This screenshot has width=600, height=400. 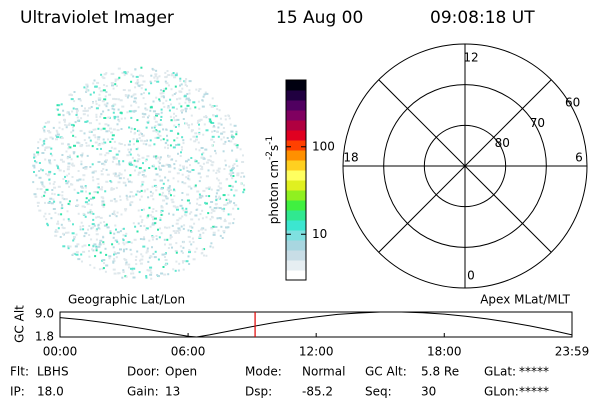 What do you see at coordinates (296, 235) in the screenshot?
I see `colorbar-swatch` at bounding box center [296, 235].